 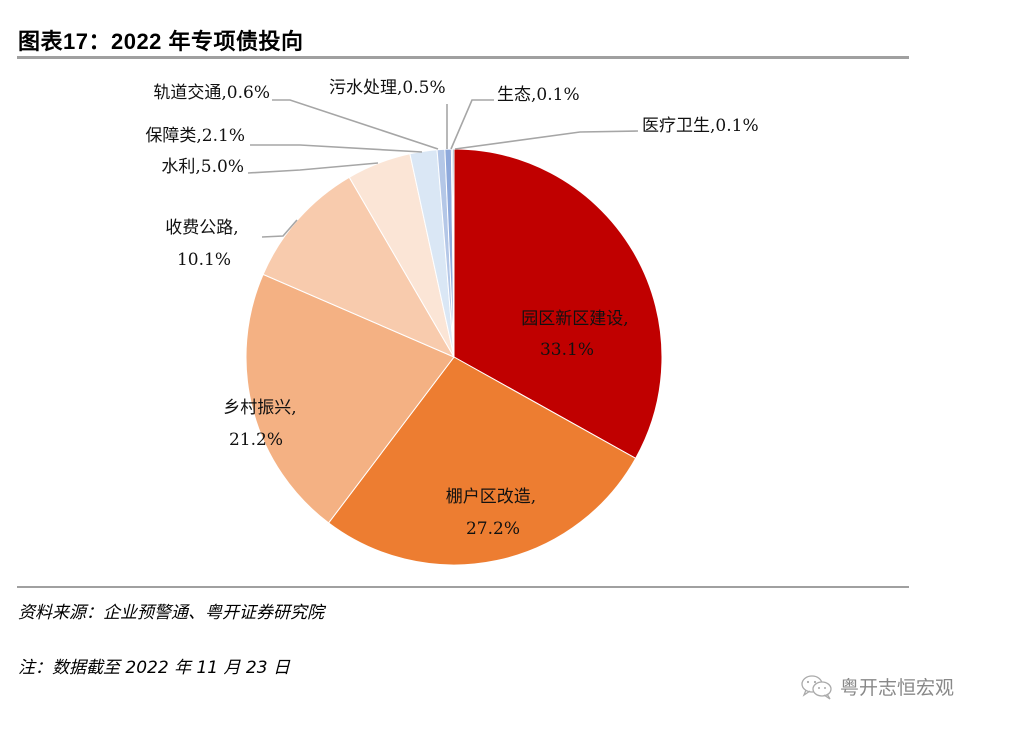 What do you see at coordinates (463, 57) in the screenshot?
I see `title-divider` at bounding box center [463, 57].